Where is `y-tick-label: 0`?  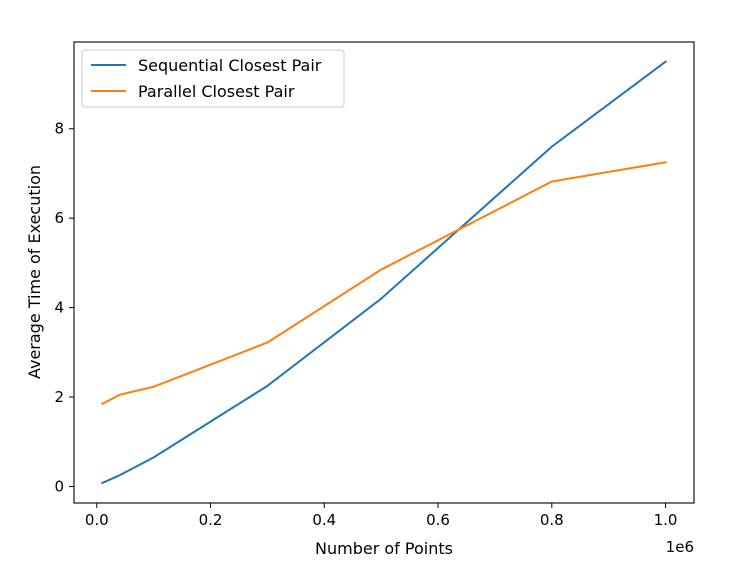 y-tick-label: 0 is located at coordinates (59, 486).